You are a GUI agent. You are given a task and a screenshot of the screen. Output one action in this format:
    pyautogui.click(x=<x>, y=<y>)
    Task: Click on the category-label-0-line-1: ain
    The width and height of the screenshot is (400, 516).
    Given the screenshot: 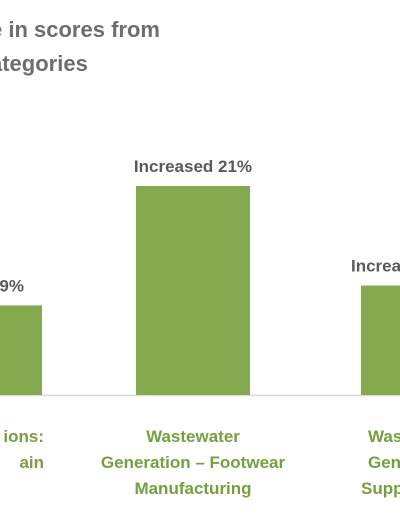 What is the action you would take?
    pyautogui.click(x=31, y=462)
    